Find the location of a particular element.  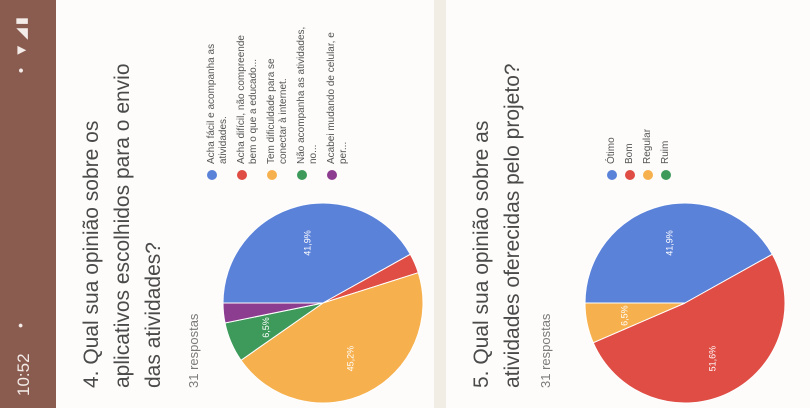

pie-chart: 41,9% 51,6% 6,5% is located at coordinates (685, 303).